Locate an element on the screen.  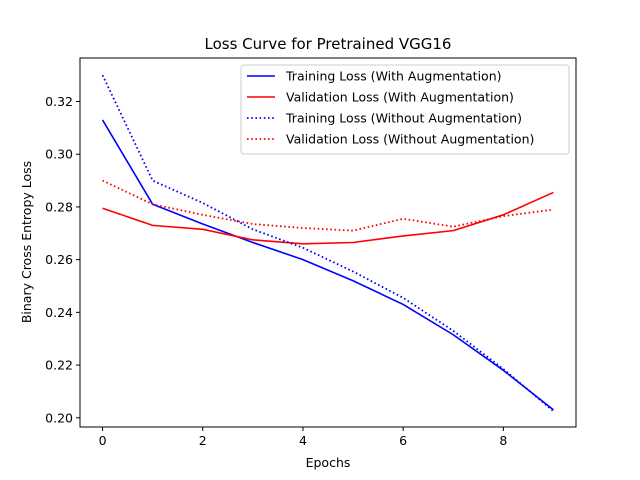
y-tick-label: 0.22 is located at coordinates (59, 365).